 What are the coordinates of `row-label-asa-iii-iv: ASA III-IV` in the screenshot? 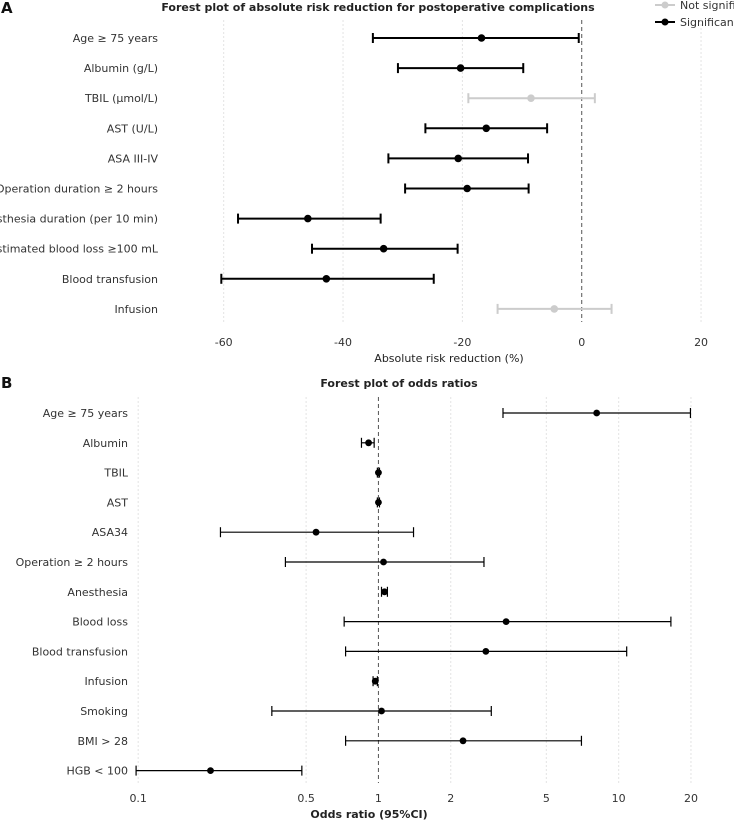 It's located at (133, 158).